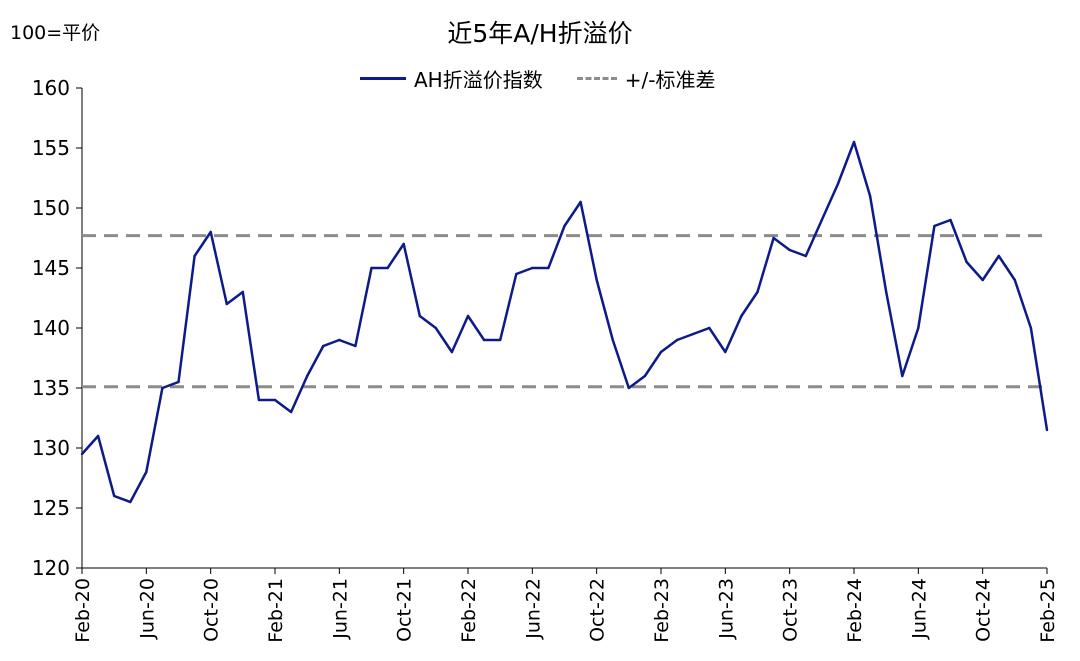 The height and width of the screenshot is (661, 1080). What do you see at coordinates (478, 80) in the screenshot?
I see `legend-label-index: AH折溢价指数` at bounding box center [478, 80].